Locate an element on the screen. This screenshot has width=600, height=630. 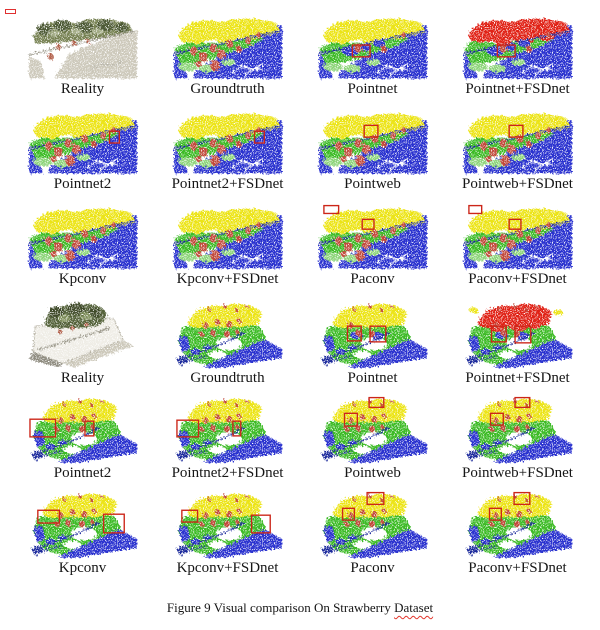
figure-cell-pointweb-fsdnet: Pointweb+FSDnet is located at coordinates (517, 154).